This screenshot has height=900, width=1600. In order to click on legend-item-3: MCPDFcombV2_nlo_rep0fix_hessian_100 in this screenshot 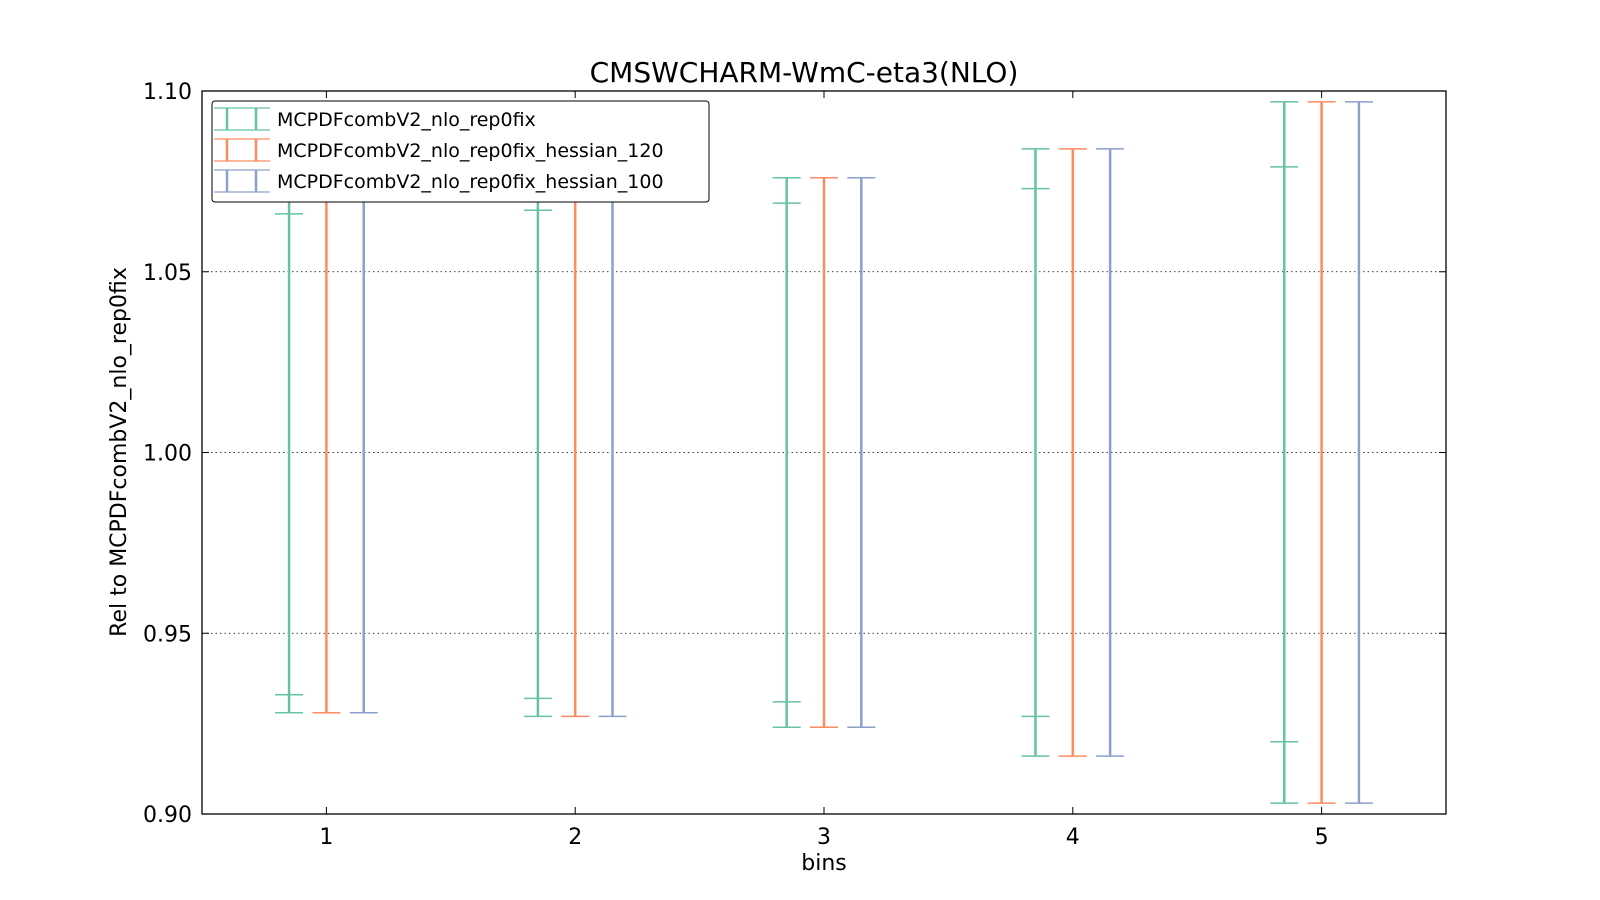, I will do `click(439, 181)`.